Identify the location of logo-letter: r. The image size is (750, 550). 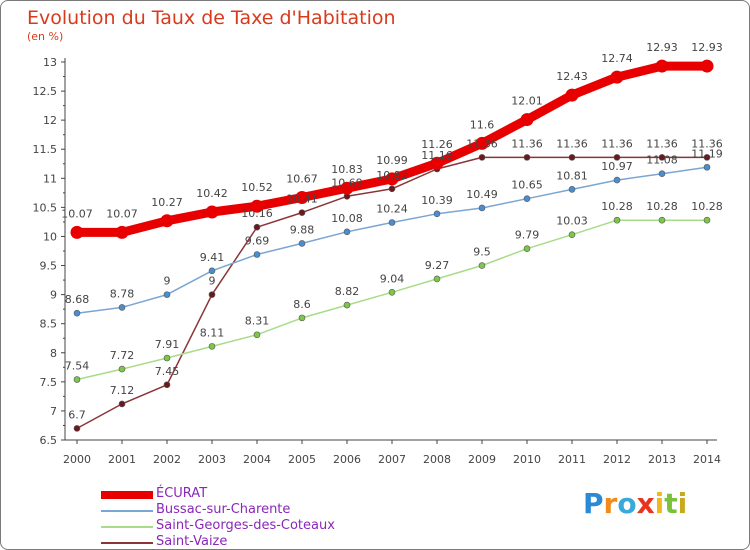
(610, 503).